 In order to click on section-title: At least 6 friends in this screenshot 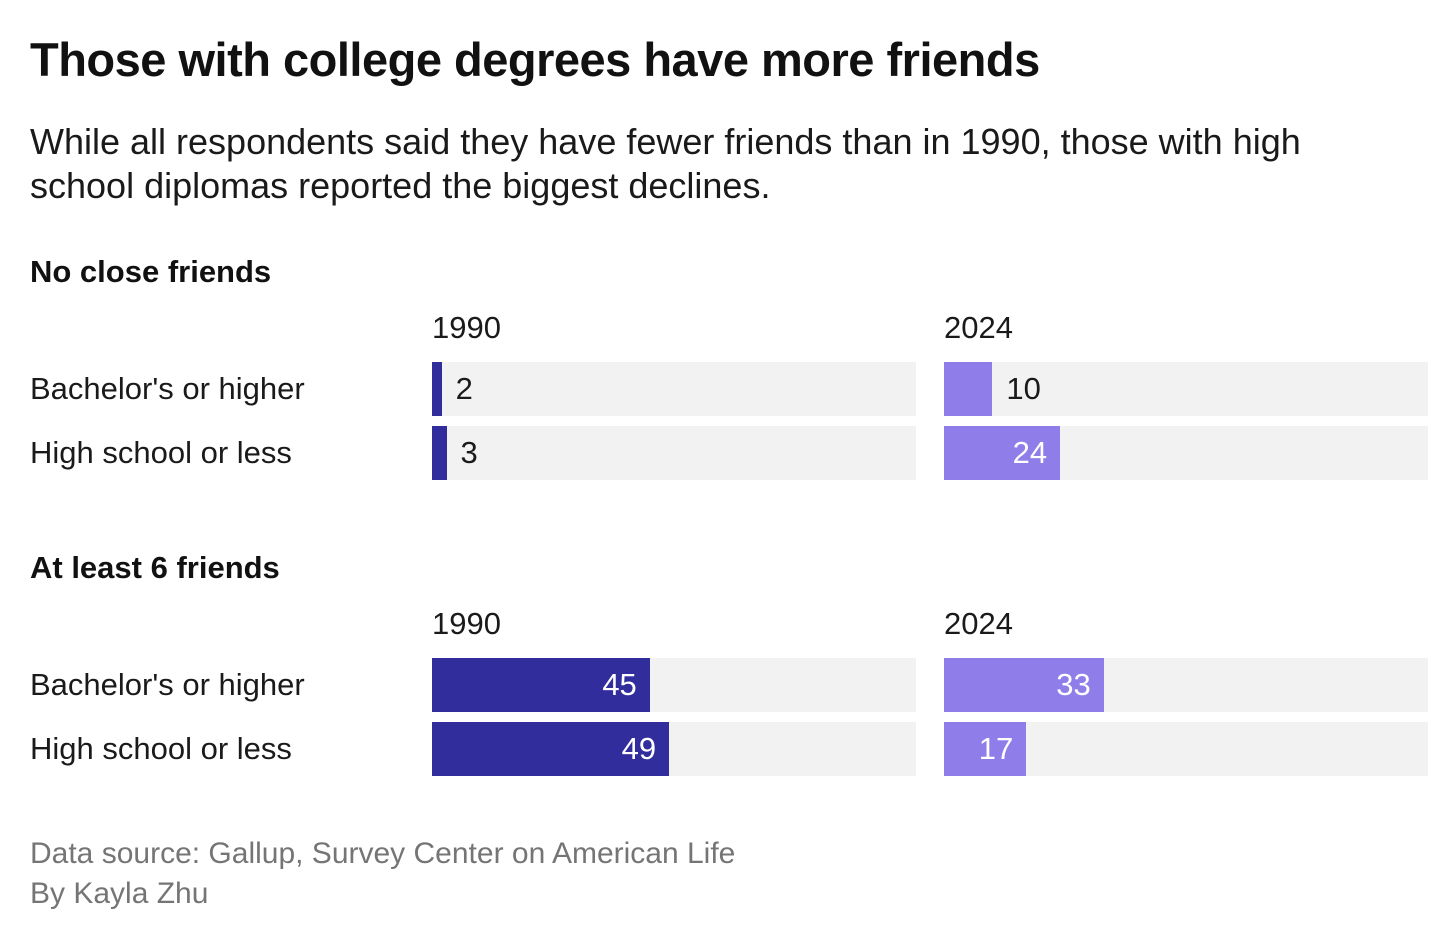, I will do `click(155, 567)`.